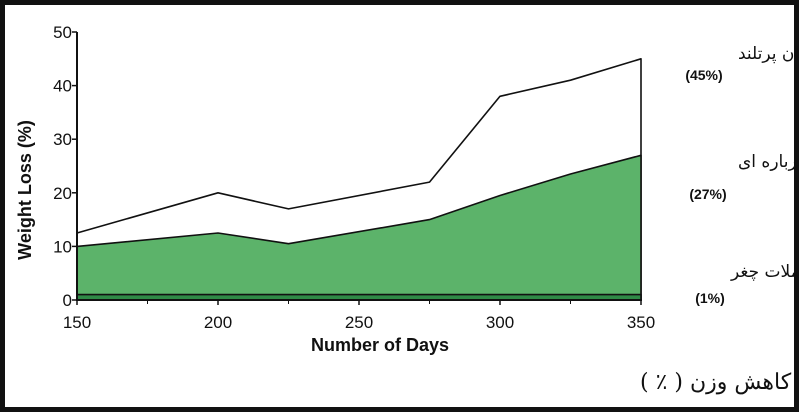 This screenshot has width=799, height=412. What do you see at coordinates (380, 345) in the screenshot?
I see `x-axis-label: Number of Days` at bounding box center [380, 345].